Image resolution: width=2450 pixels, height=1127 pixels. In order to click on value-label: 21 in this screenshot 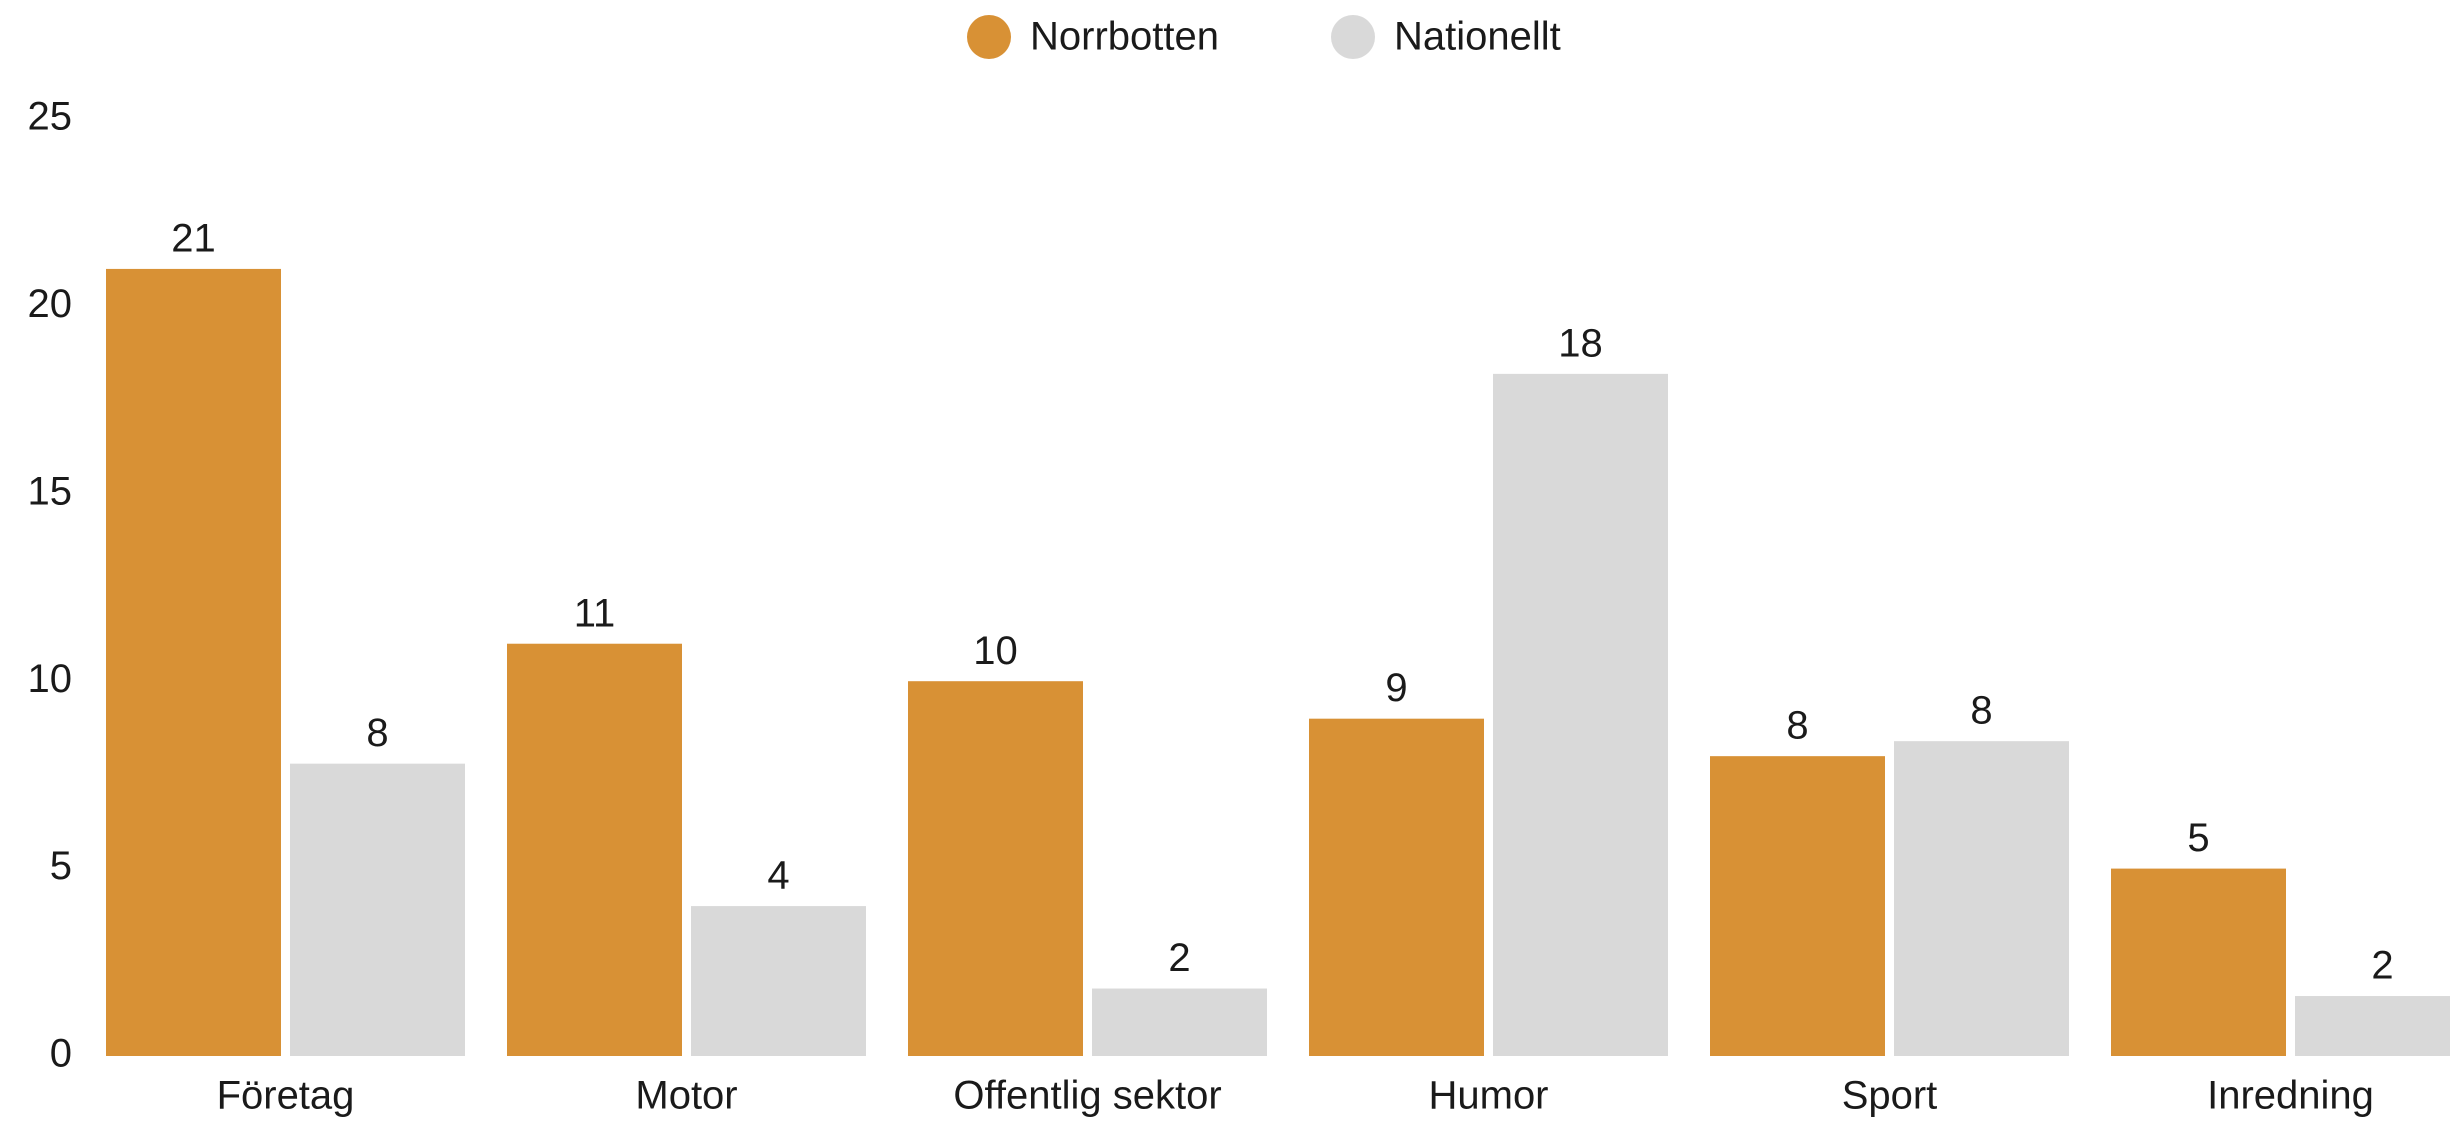, I will do `click(193, 238)`.